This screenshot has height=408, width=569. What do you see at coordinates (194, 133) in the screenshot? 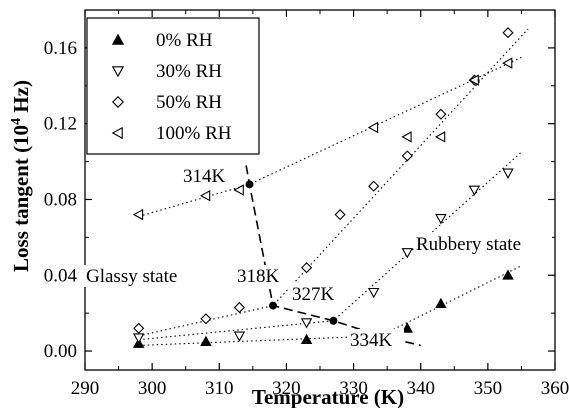
I see `legend-label: 100% RH` at bounding box center [194, 133].